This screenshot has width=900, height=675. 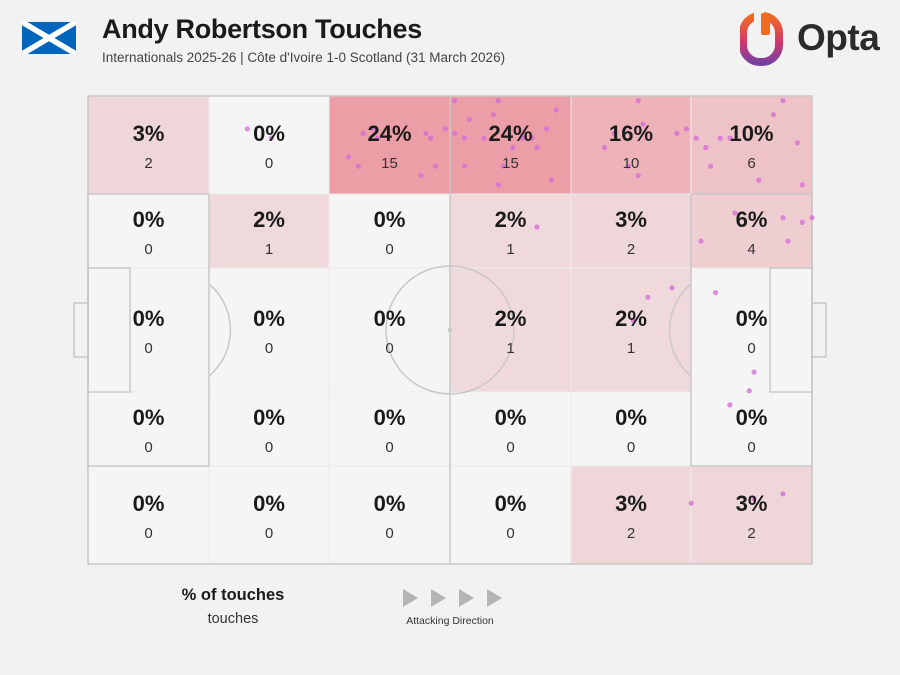 I want to click on zone-count: 6, so click(x=751, y=163).